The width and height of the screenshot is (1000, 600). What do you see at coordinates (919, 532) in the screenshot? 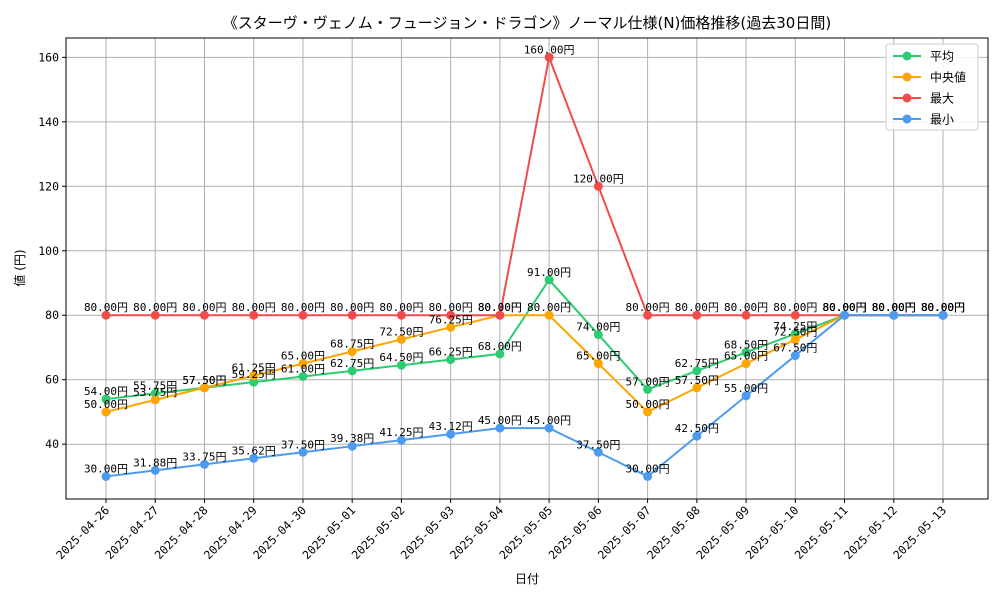
I see `x-tick-label: 2025-05-13` at bounding box center [919, 532].